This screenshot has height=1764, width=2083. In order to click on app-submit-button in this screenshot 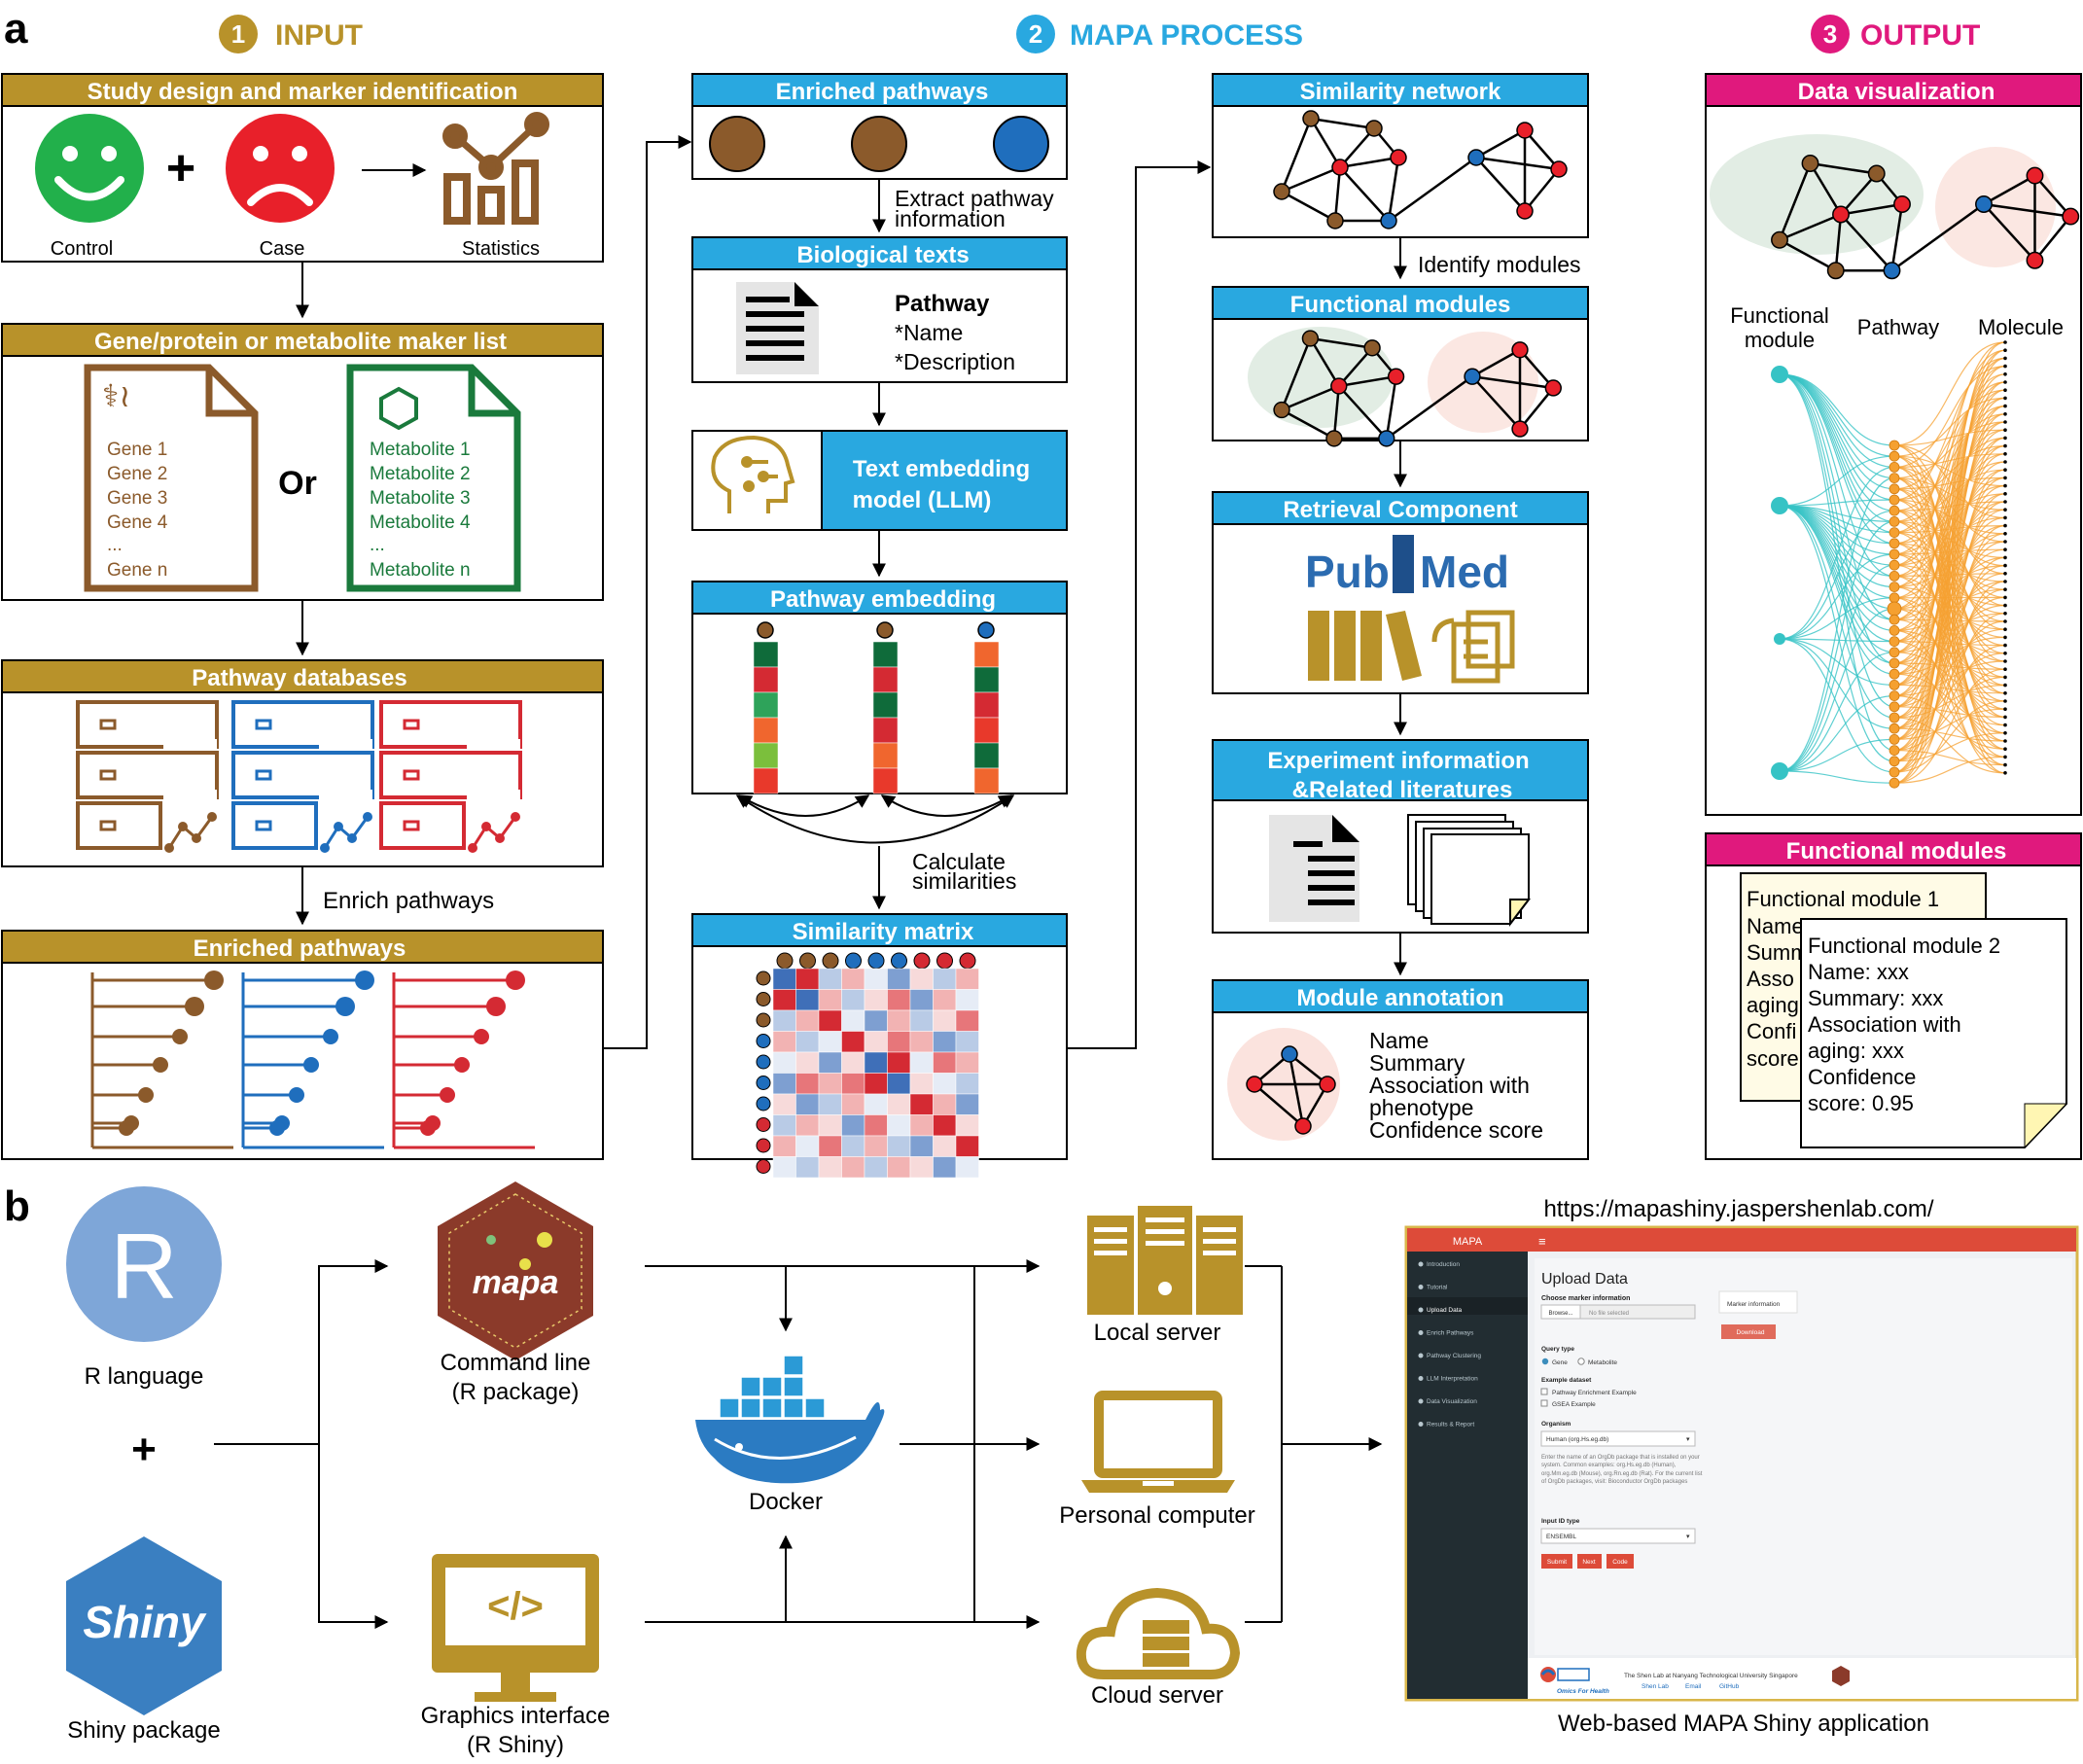, I will do `click(1556, 1561)`.